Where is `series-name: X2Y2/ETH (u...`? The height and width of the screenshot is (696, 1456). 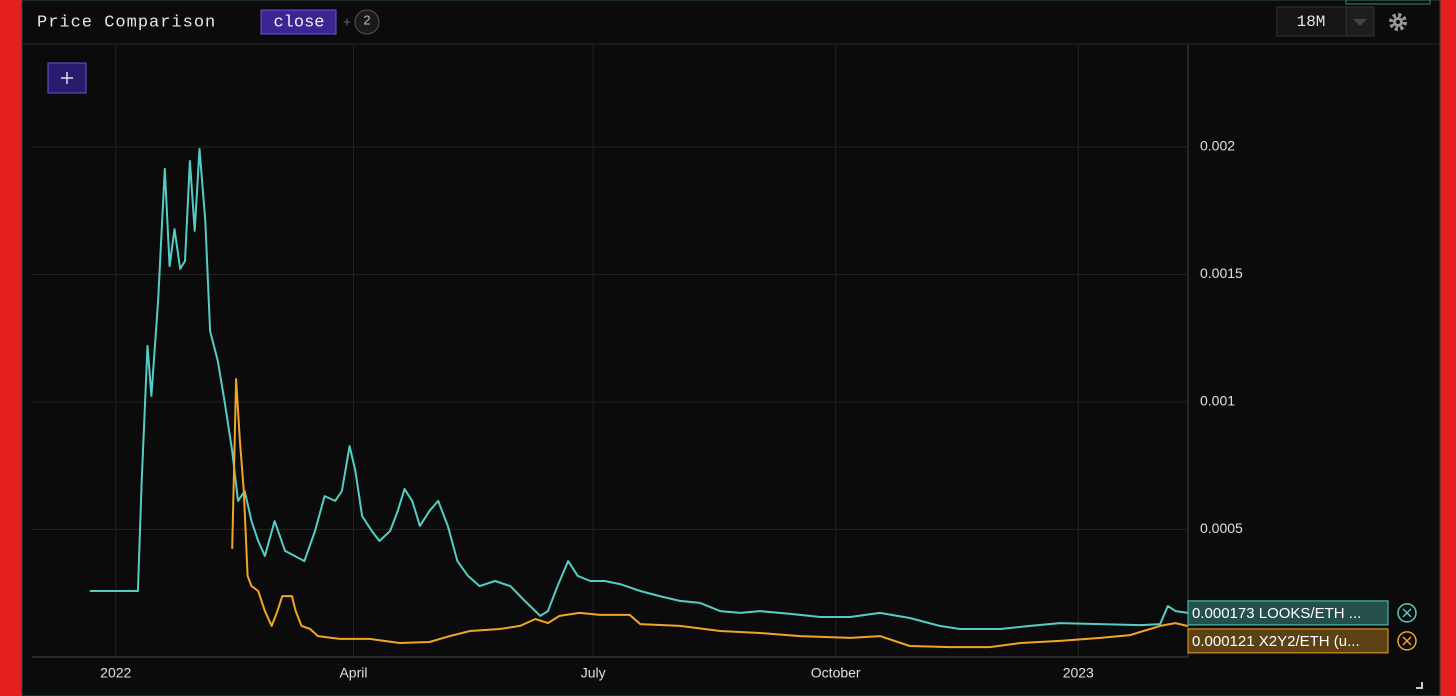 series-name: X2Y2/ETH (u... is located at coordinates (1309, 641).